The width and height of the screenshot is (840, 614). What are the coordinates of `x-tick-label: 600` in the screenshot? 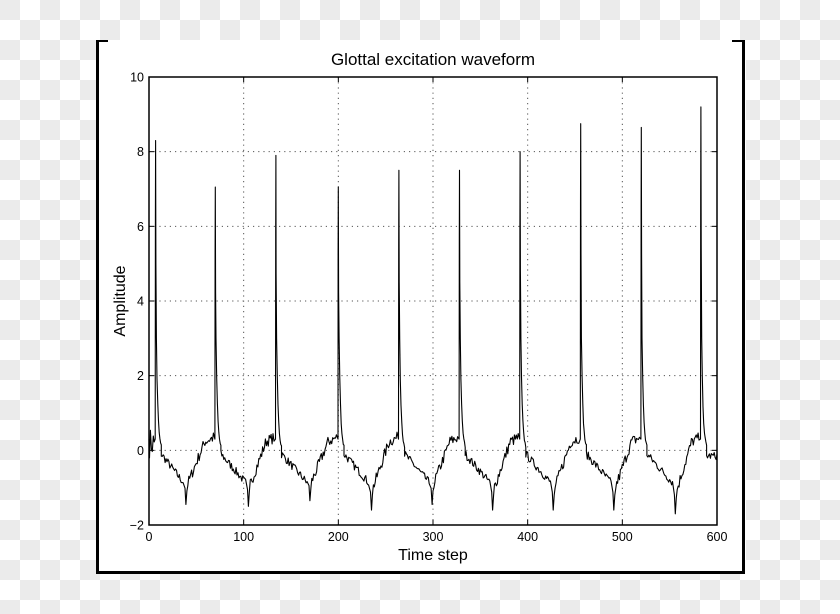 It's located at (717, 537).